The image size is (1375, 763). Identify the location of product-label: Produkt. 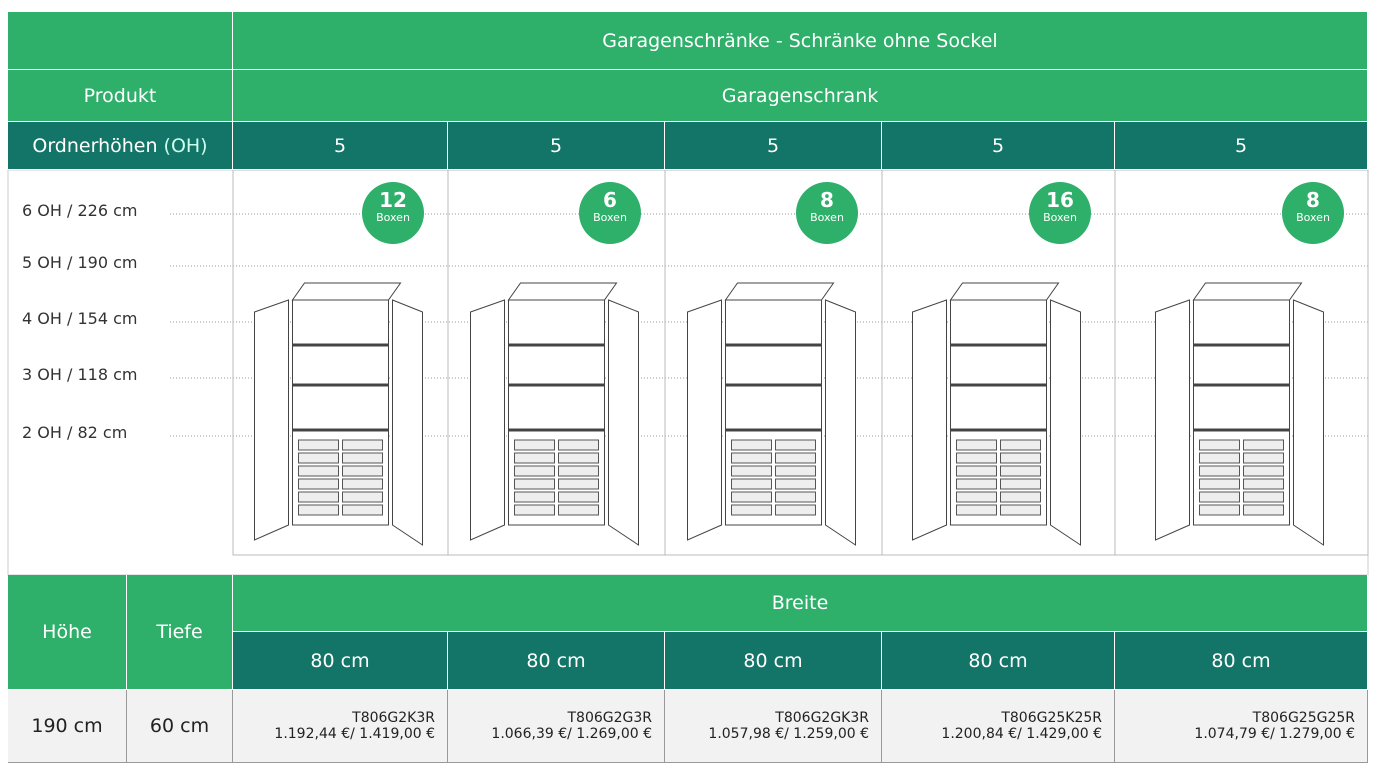
(120, 96).